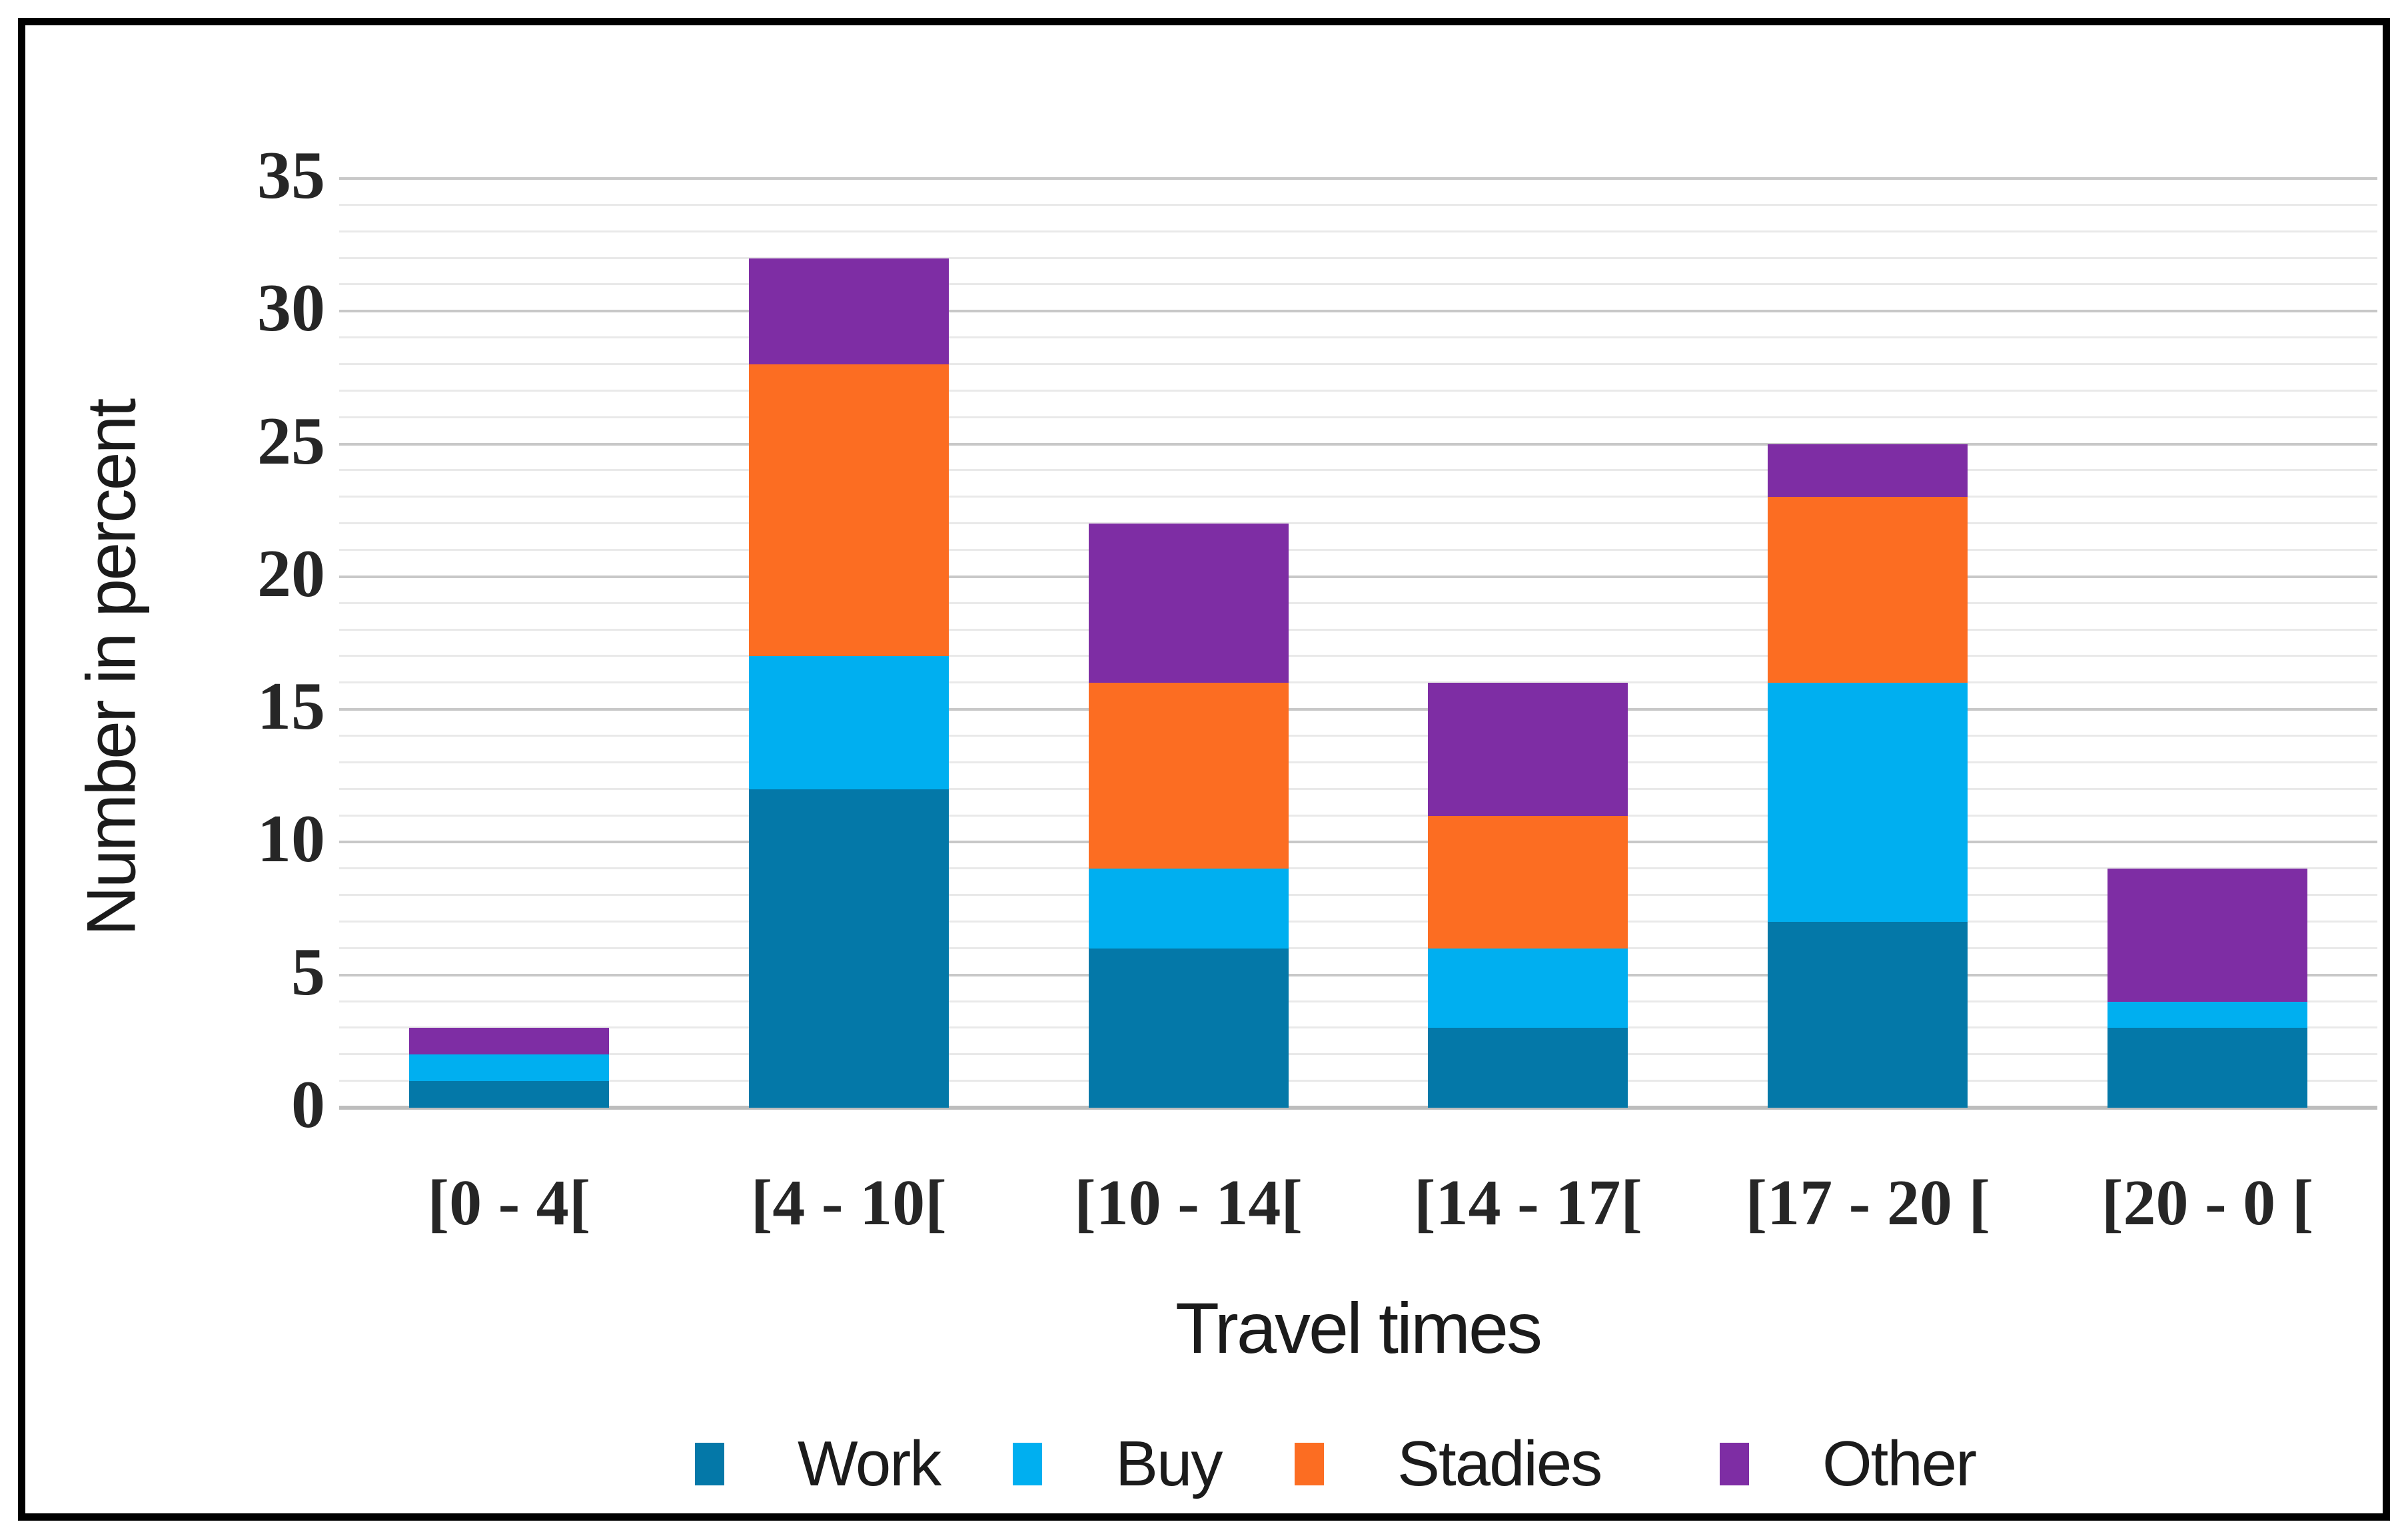 This screenshot has width=2408, height=1538. I want to click on legend-item-buy: Buy, so click(1118, 1464).